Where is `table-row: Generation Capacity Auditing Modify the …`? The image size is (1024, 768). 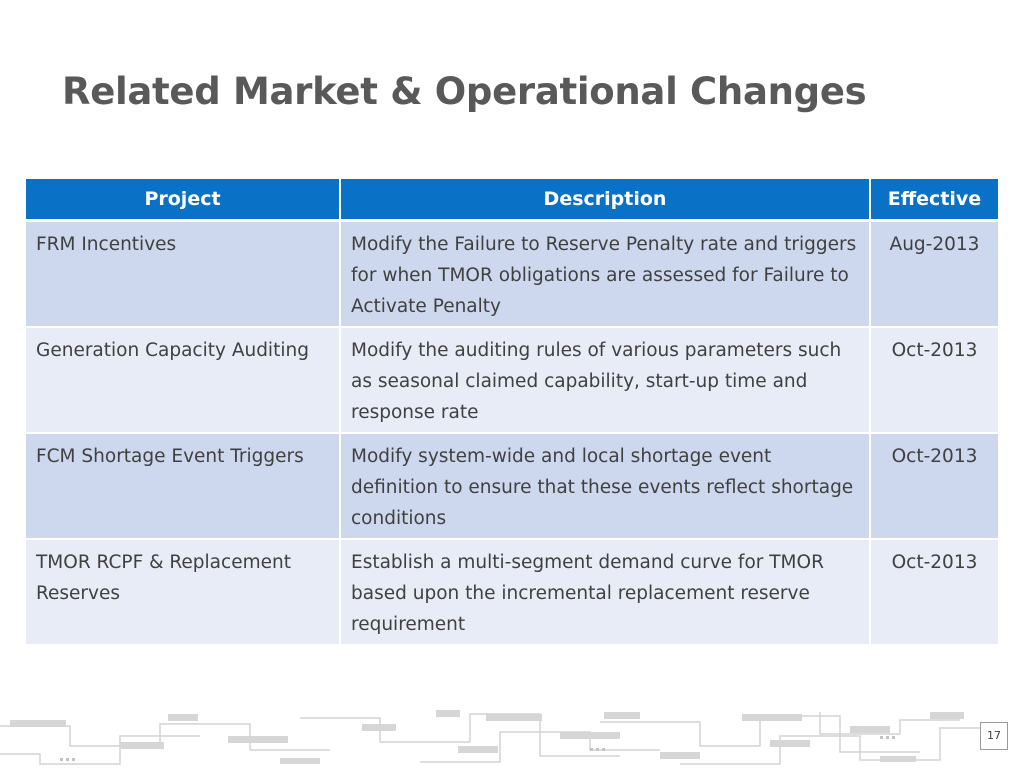
table-row: Generation Capacity Auditing Modify the … is located at coordinates (512, 380).